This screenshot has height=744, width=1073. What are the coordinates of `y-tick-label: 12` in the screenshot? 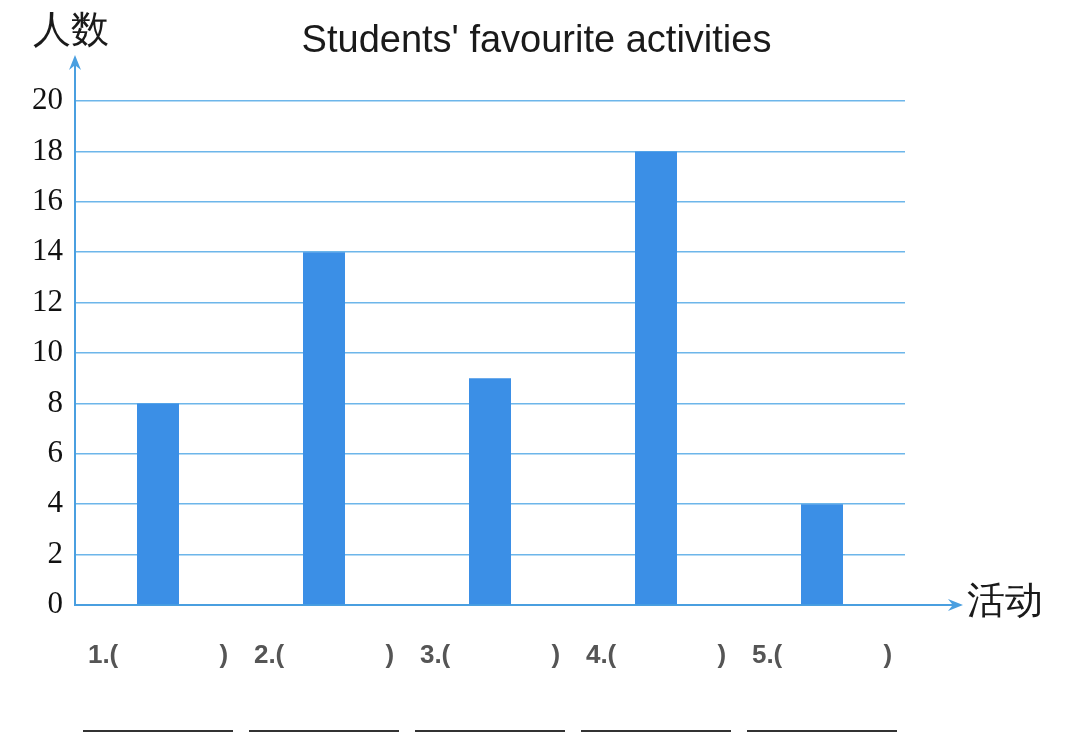 It's located at (47, 300).